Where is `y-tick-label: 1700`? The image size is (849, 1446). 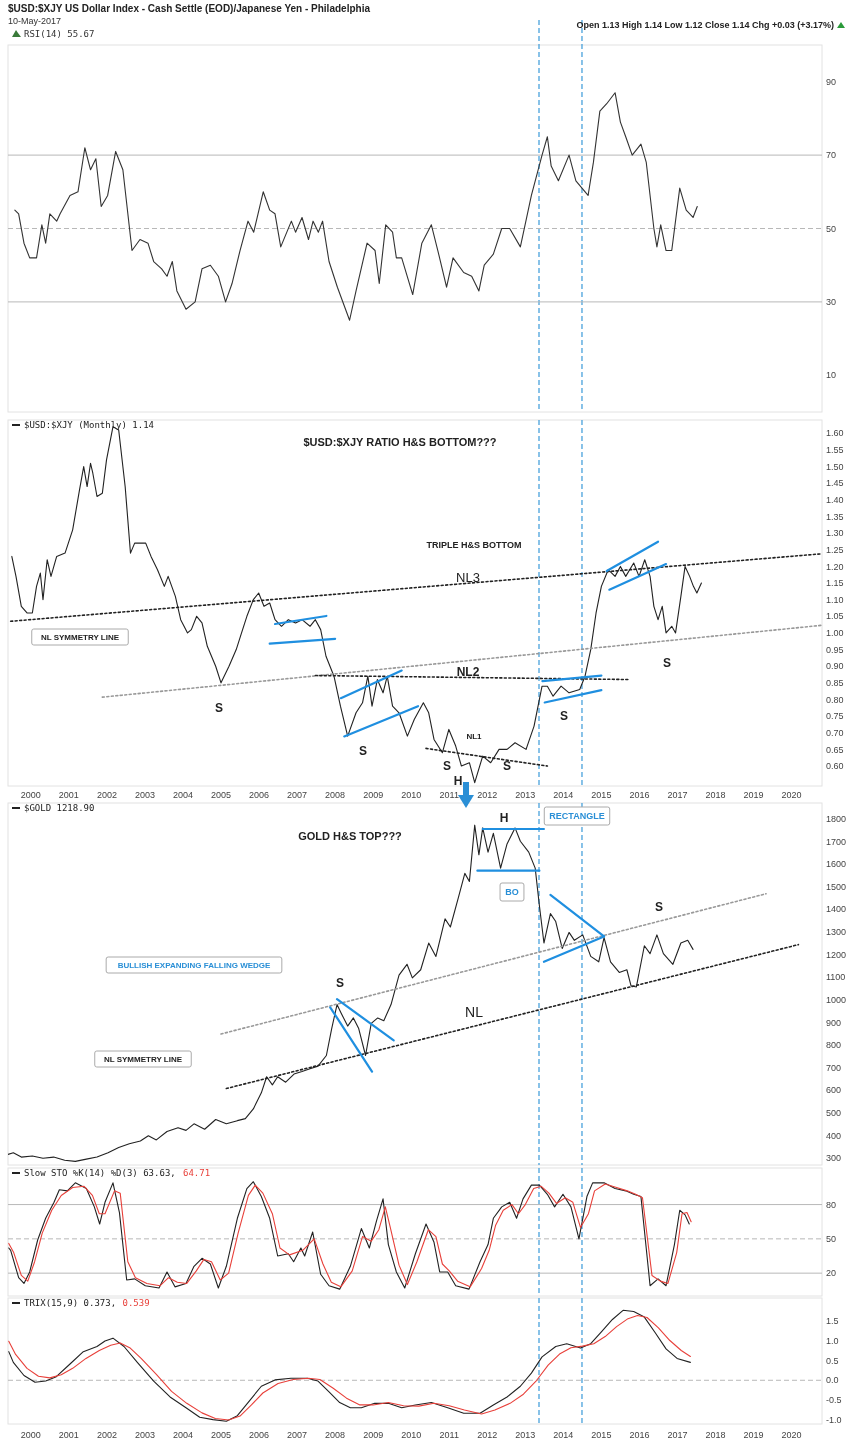 y-tick-label: 1700 is located at coordinates (836, 841).